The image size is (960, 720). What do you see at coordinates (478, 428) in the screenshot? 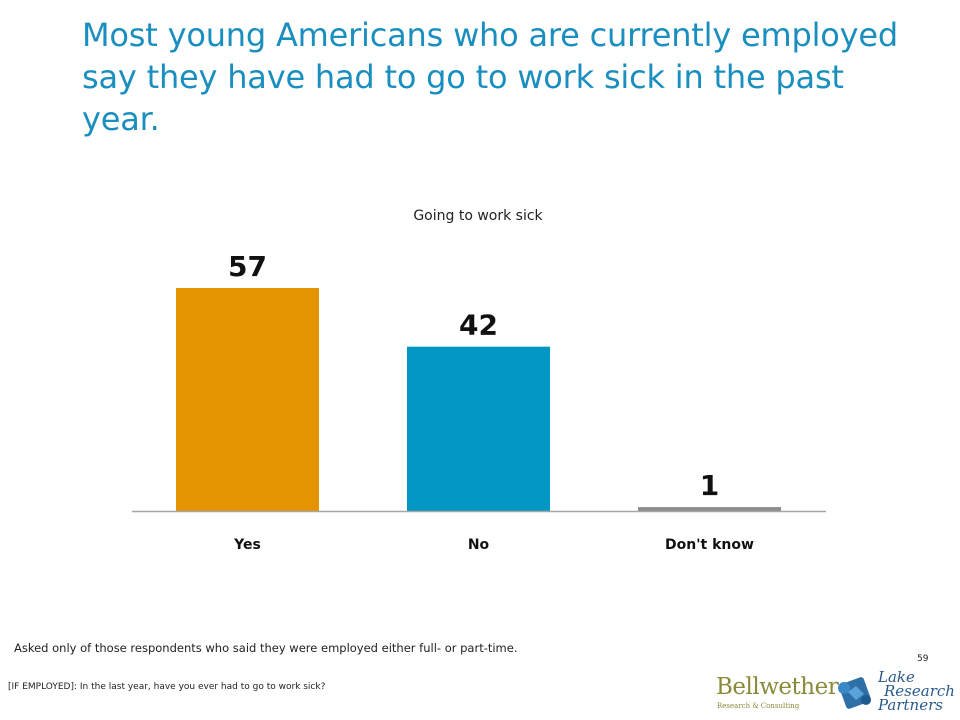
I see `bar-no` at bounding box center [478, 428].